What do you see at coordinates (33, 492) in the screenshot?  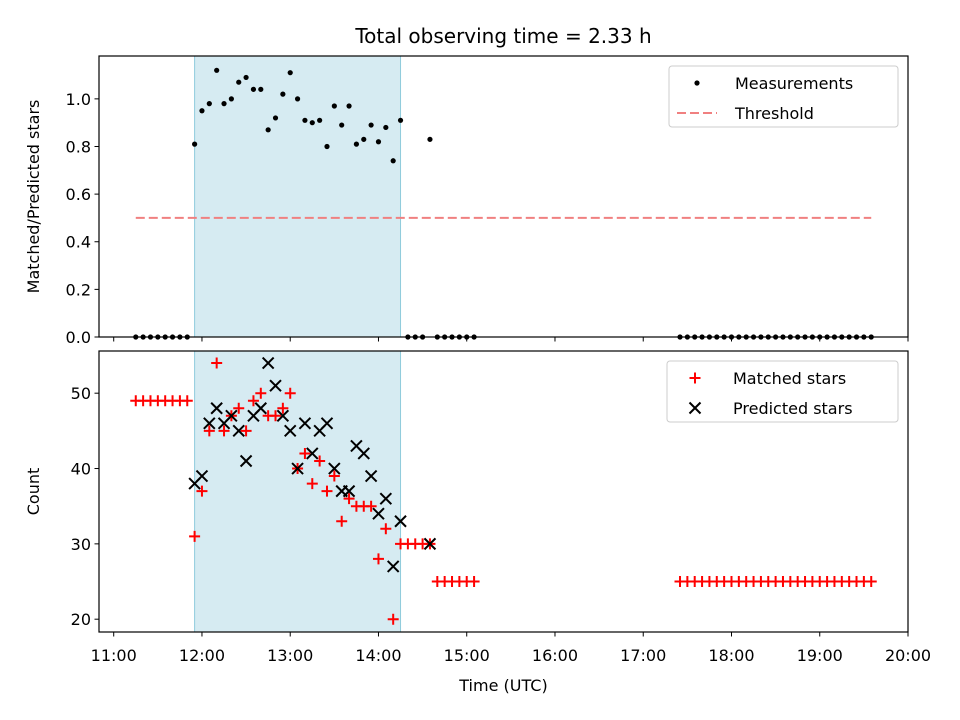 I see `y-axis-label: Count` at bounding box center [33, 492].